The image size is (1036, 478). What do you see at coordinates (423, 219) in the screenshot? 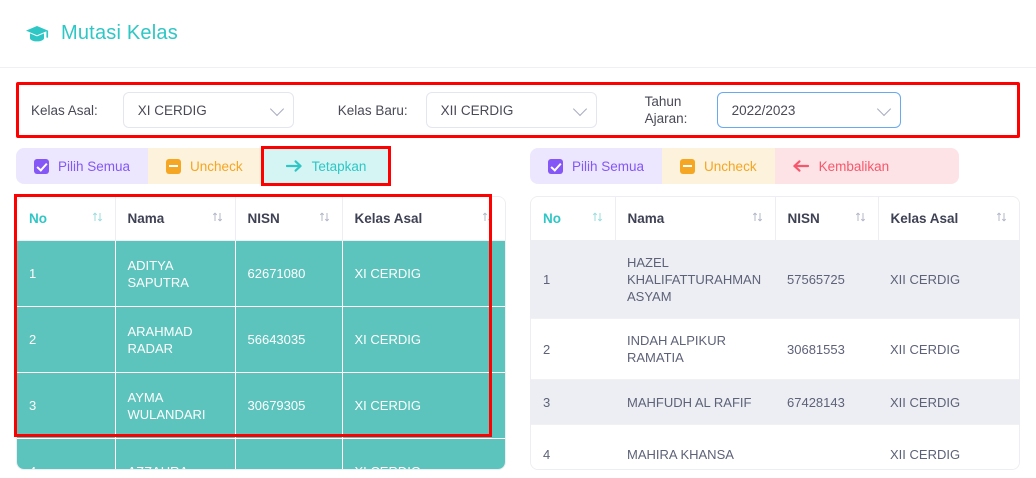
I see `left-th-kelas-asal: Kelas Asal` at bounding box center [423, 219].